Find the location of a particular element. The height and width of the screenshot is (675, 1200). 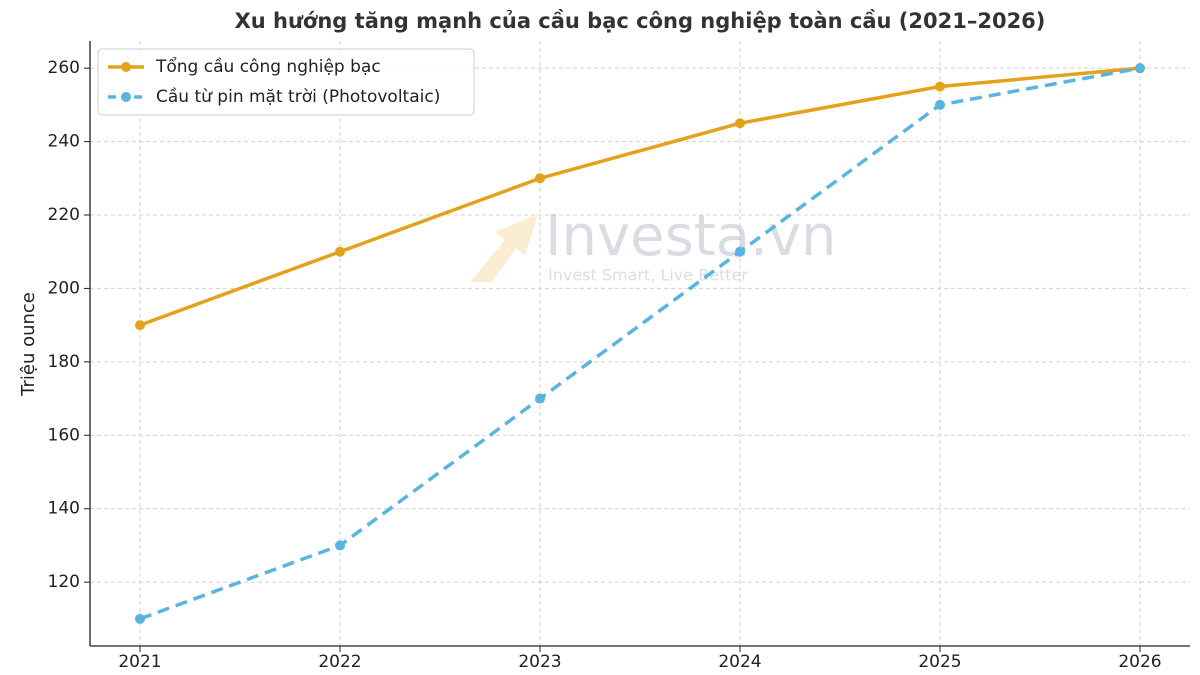

y-tick-label: 140 is located at coordinates (64, 509).